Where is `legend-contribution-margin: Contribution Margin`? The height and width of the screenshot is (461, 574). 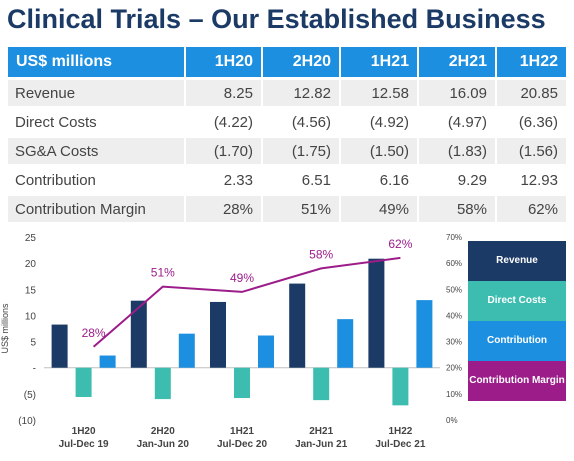
legend-contribution-margin: Contribution Margin is located at coordinates (517, 381).